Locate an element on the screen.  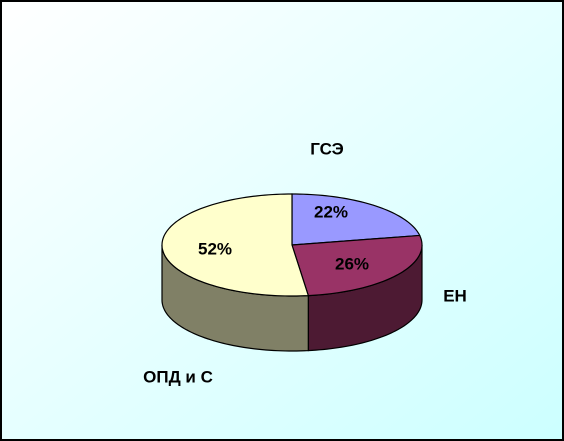
value-label: 26% is located at coordinates (352, 263).